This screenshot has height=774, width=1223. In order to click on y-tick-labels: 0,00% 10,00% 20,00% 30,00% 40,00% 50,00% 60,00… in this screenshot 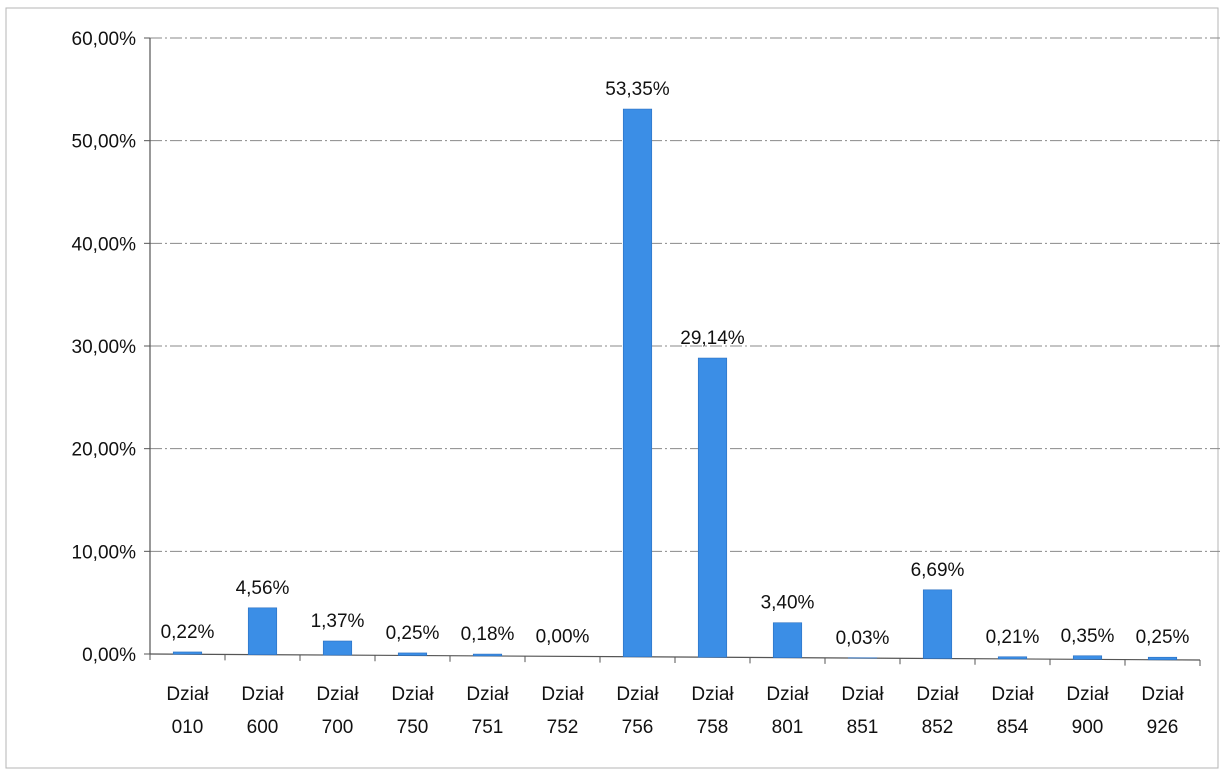, I will do `click(104, 347)`.